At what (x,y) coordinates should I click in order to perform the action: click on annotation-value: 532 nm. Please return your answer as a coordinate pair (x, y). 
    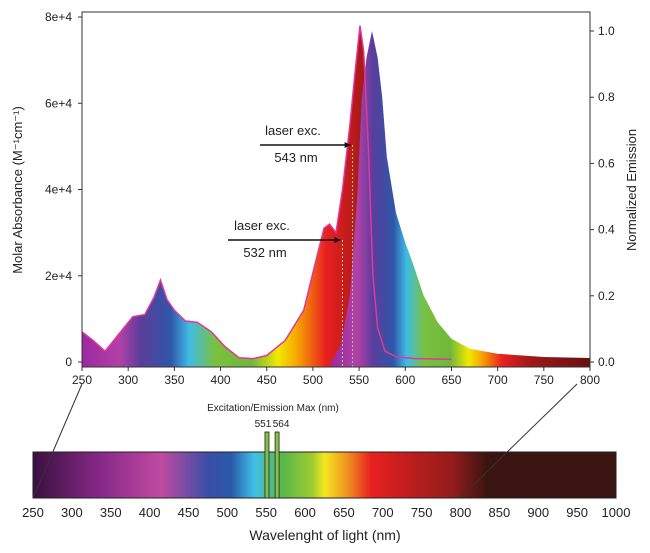
    Looking at the image, I should click on (264, 252).